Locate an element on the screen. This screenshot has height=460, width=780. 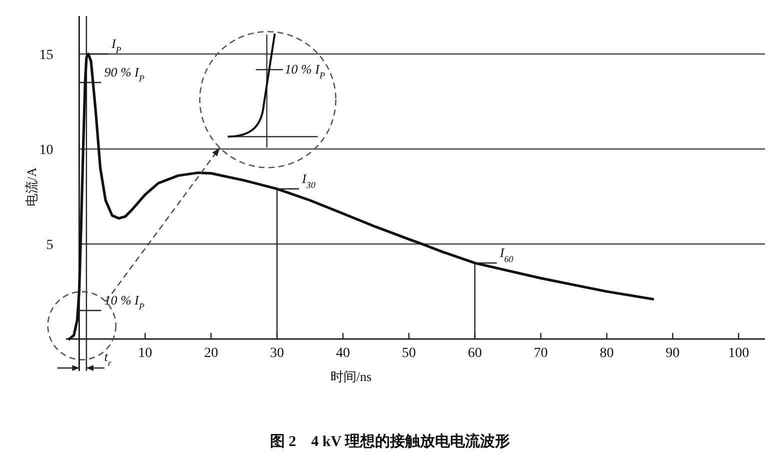
x-tick-label: 20 is located at coordinates (211, 353).